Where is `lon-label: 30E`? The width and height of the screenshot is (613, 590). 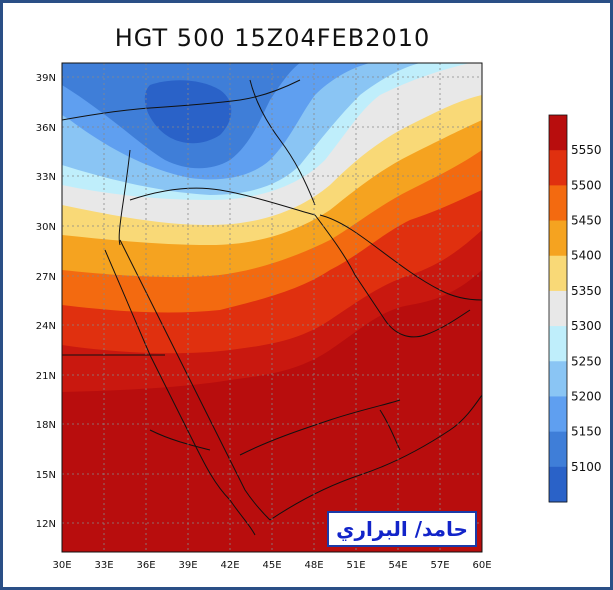
lon-label: 30E is located at coordinates (61, 565).